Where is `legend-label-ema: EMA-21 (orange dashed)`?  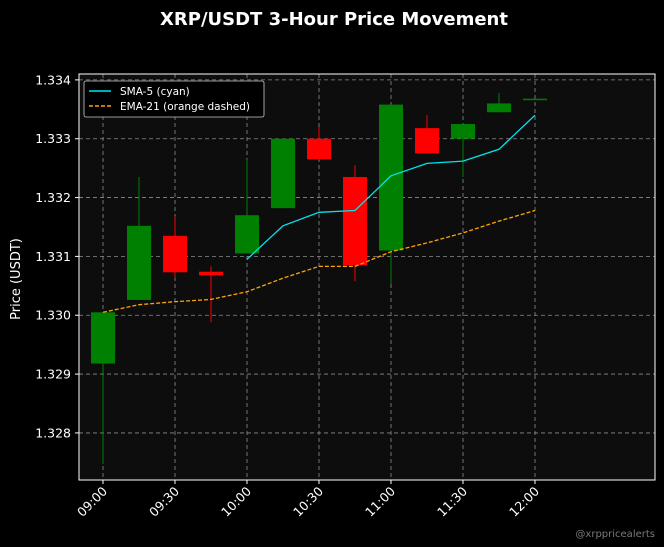
legend-label-ema: EMA-21 (orange dashed) is located at coordinates (185, 107).